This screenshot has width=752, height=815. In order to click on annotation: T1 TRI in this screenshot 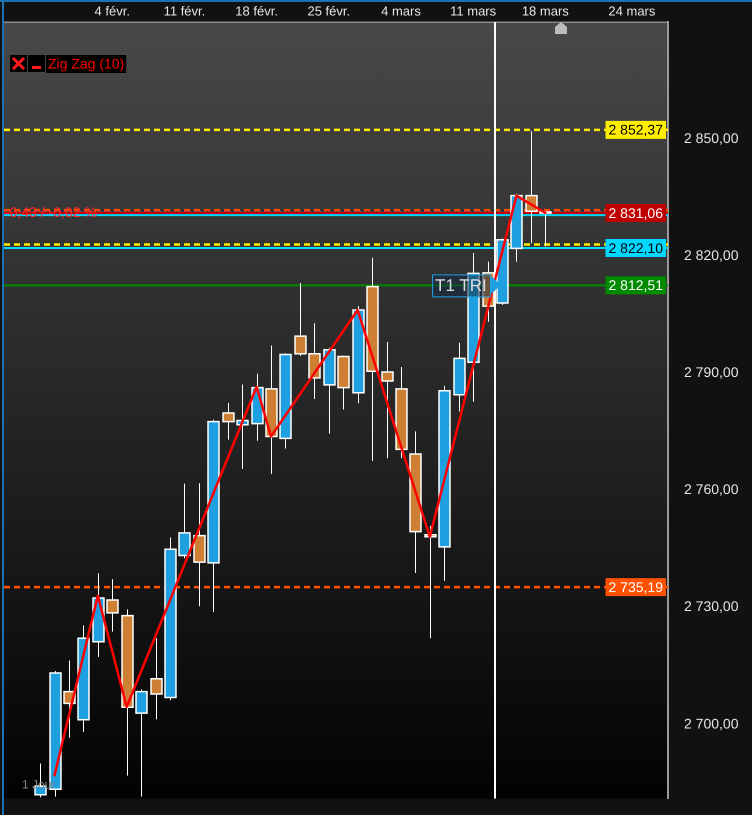, I will do `click(461, 286)`.